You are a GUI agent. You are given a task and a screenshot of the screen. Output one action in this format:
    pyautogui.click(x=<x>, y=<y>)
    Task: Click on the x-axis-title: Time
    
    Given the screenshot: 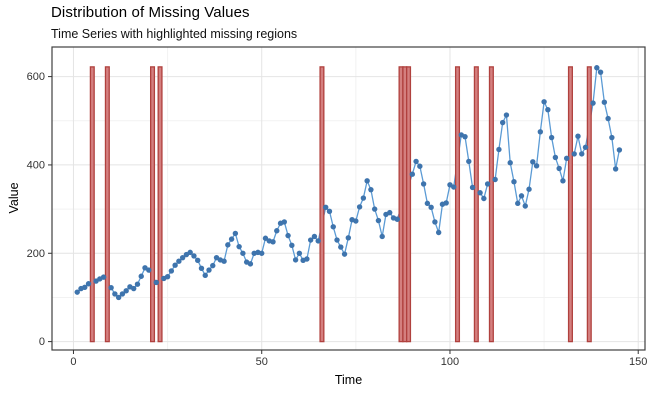 What is the action you would take?
    pyautogui.click(x=348, y=380)
    